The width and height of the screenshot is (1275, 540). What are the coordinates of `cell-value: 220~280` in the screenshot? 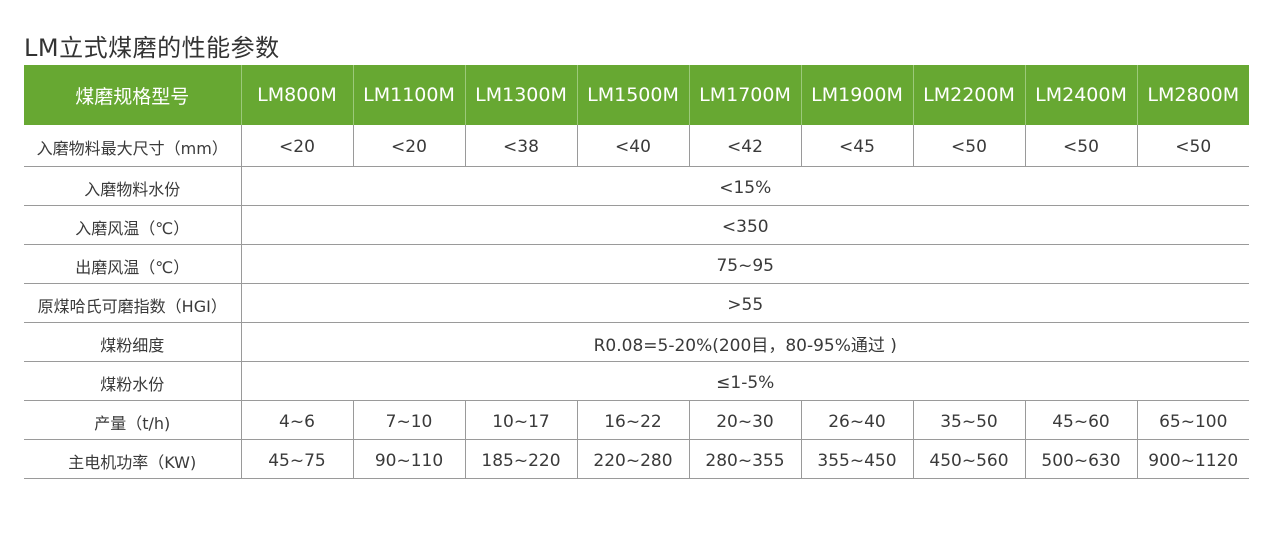 It's located at (632, 459).